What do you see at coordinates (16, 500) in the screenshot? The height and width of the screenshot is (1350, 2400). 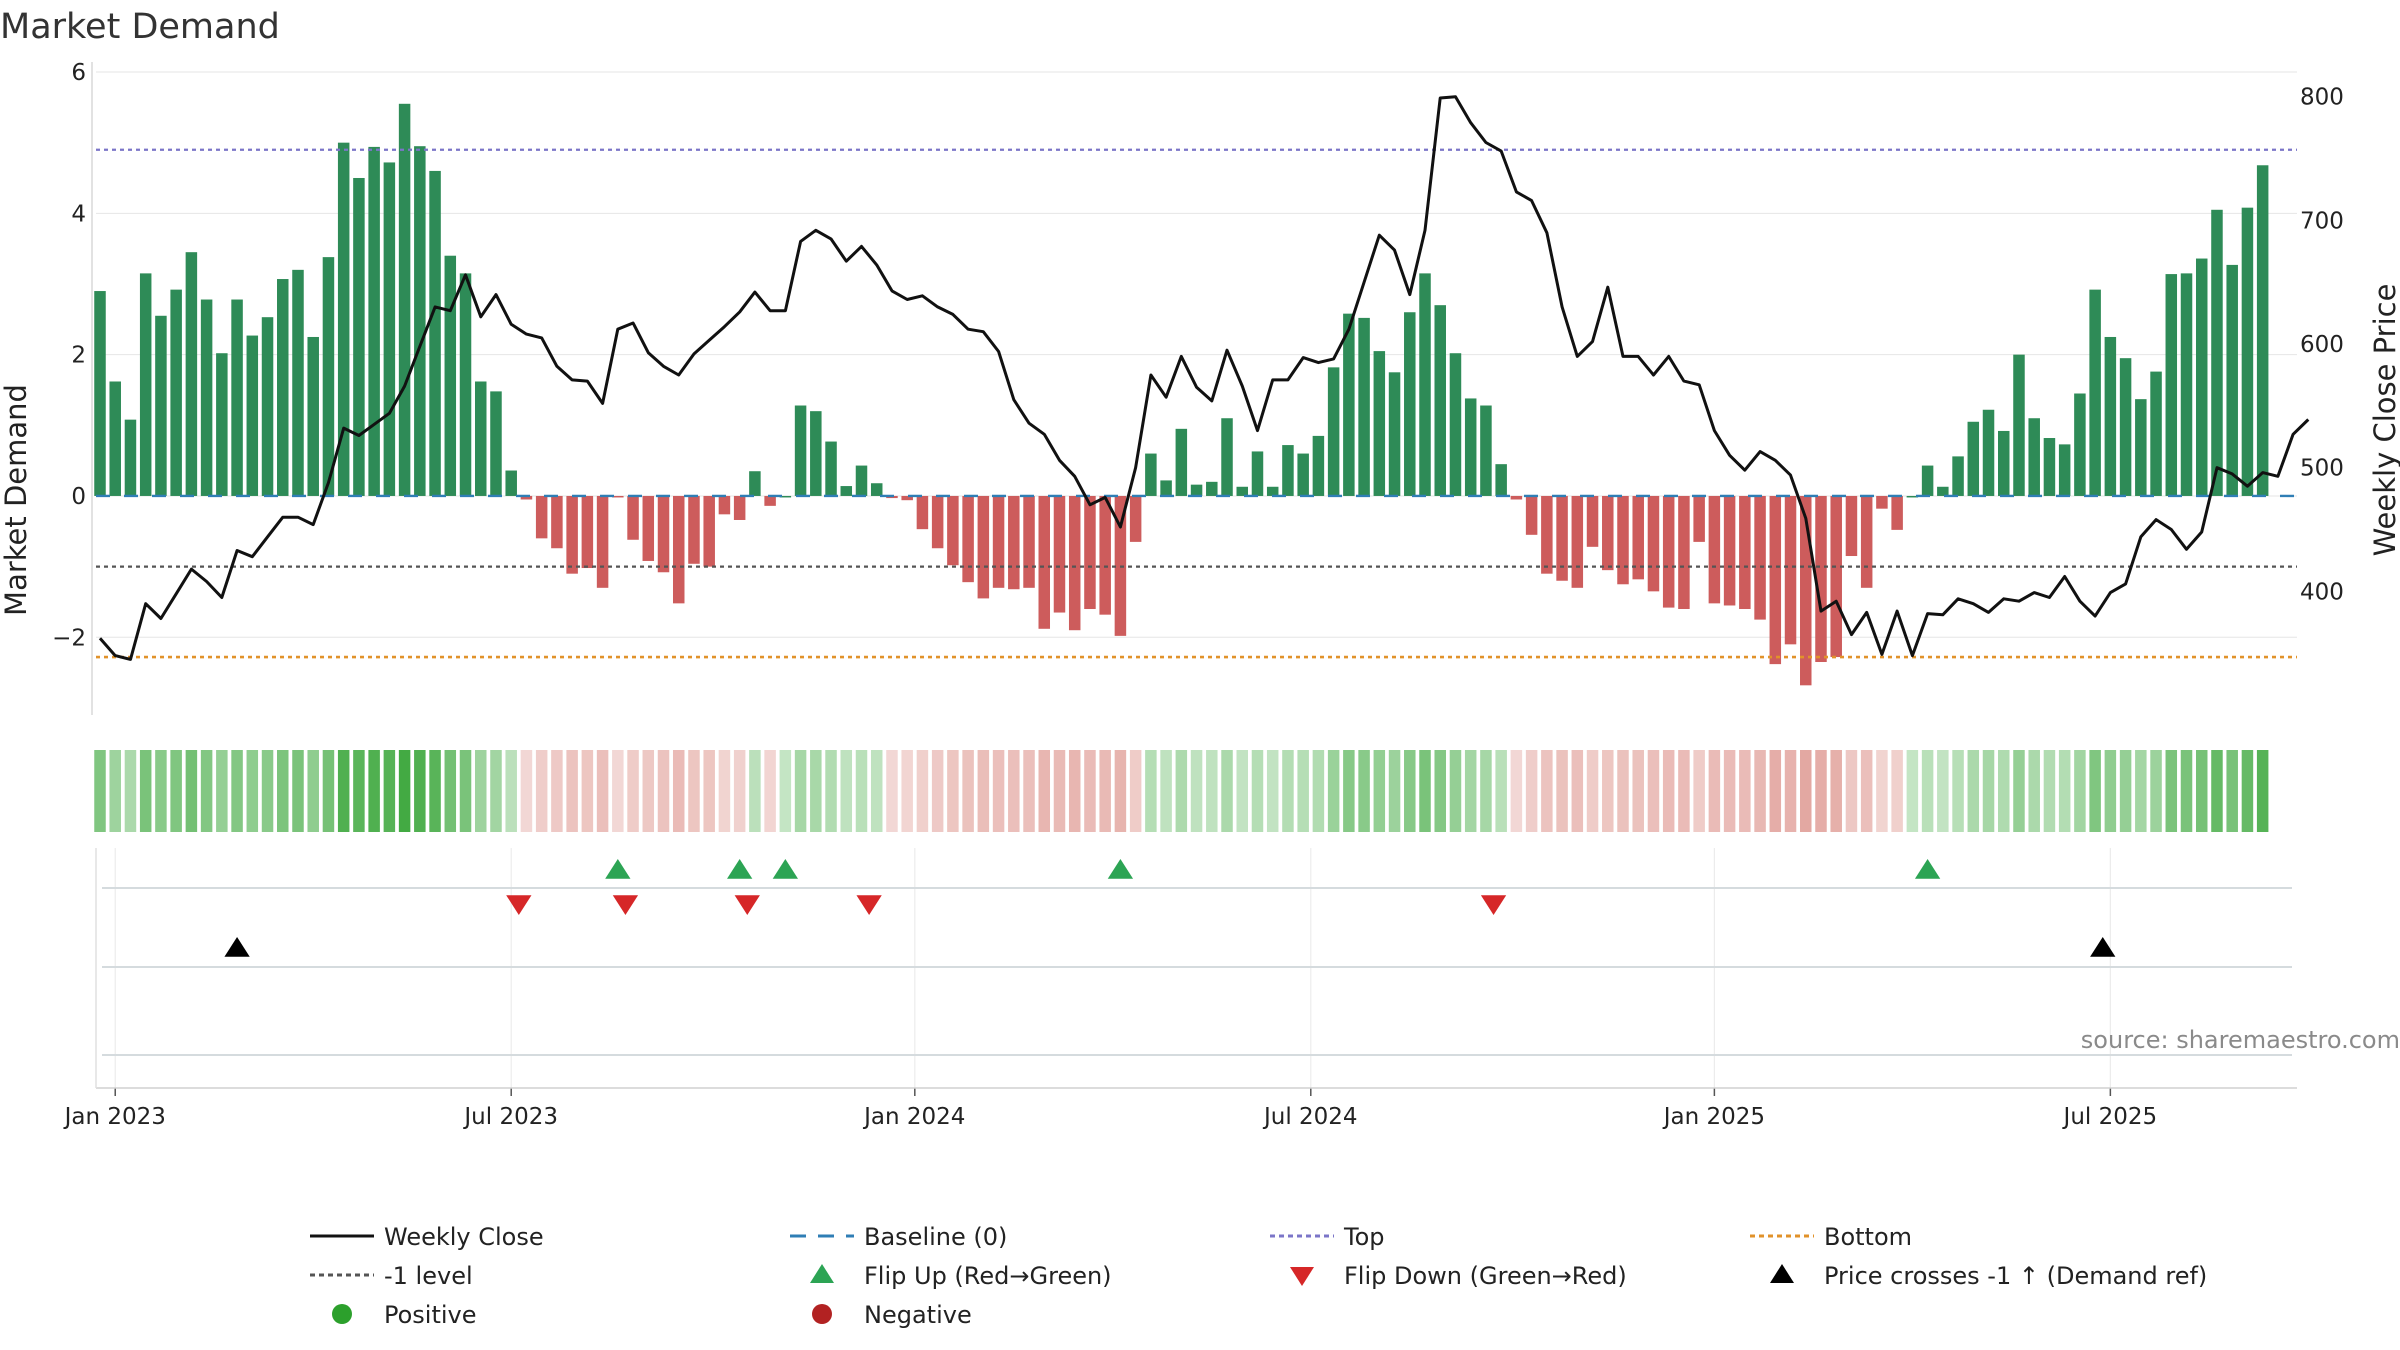 I see `left-axis-label: Market Demand` at bounding box center [16, 500].